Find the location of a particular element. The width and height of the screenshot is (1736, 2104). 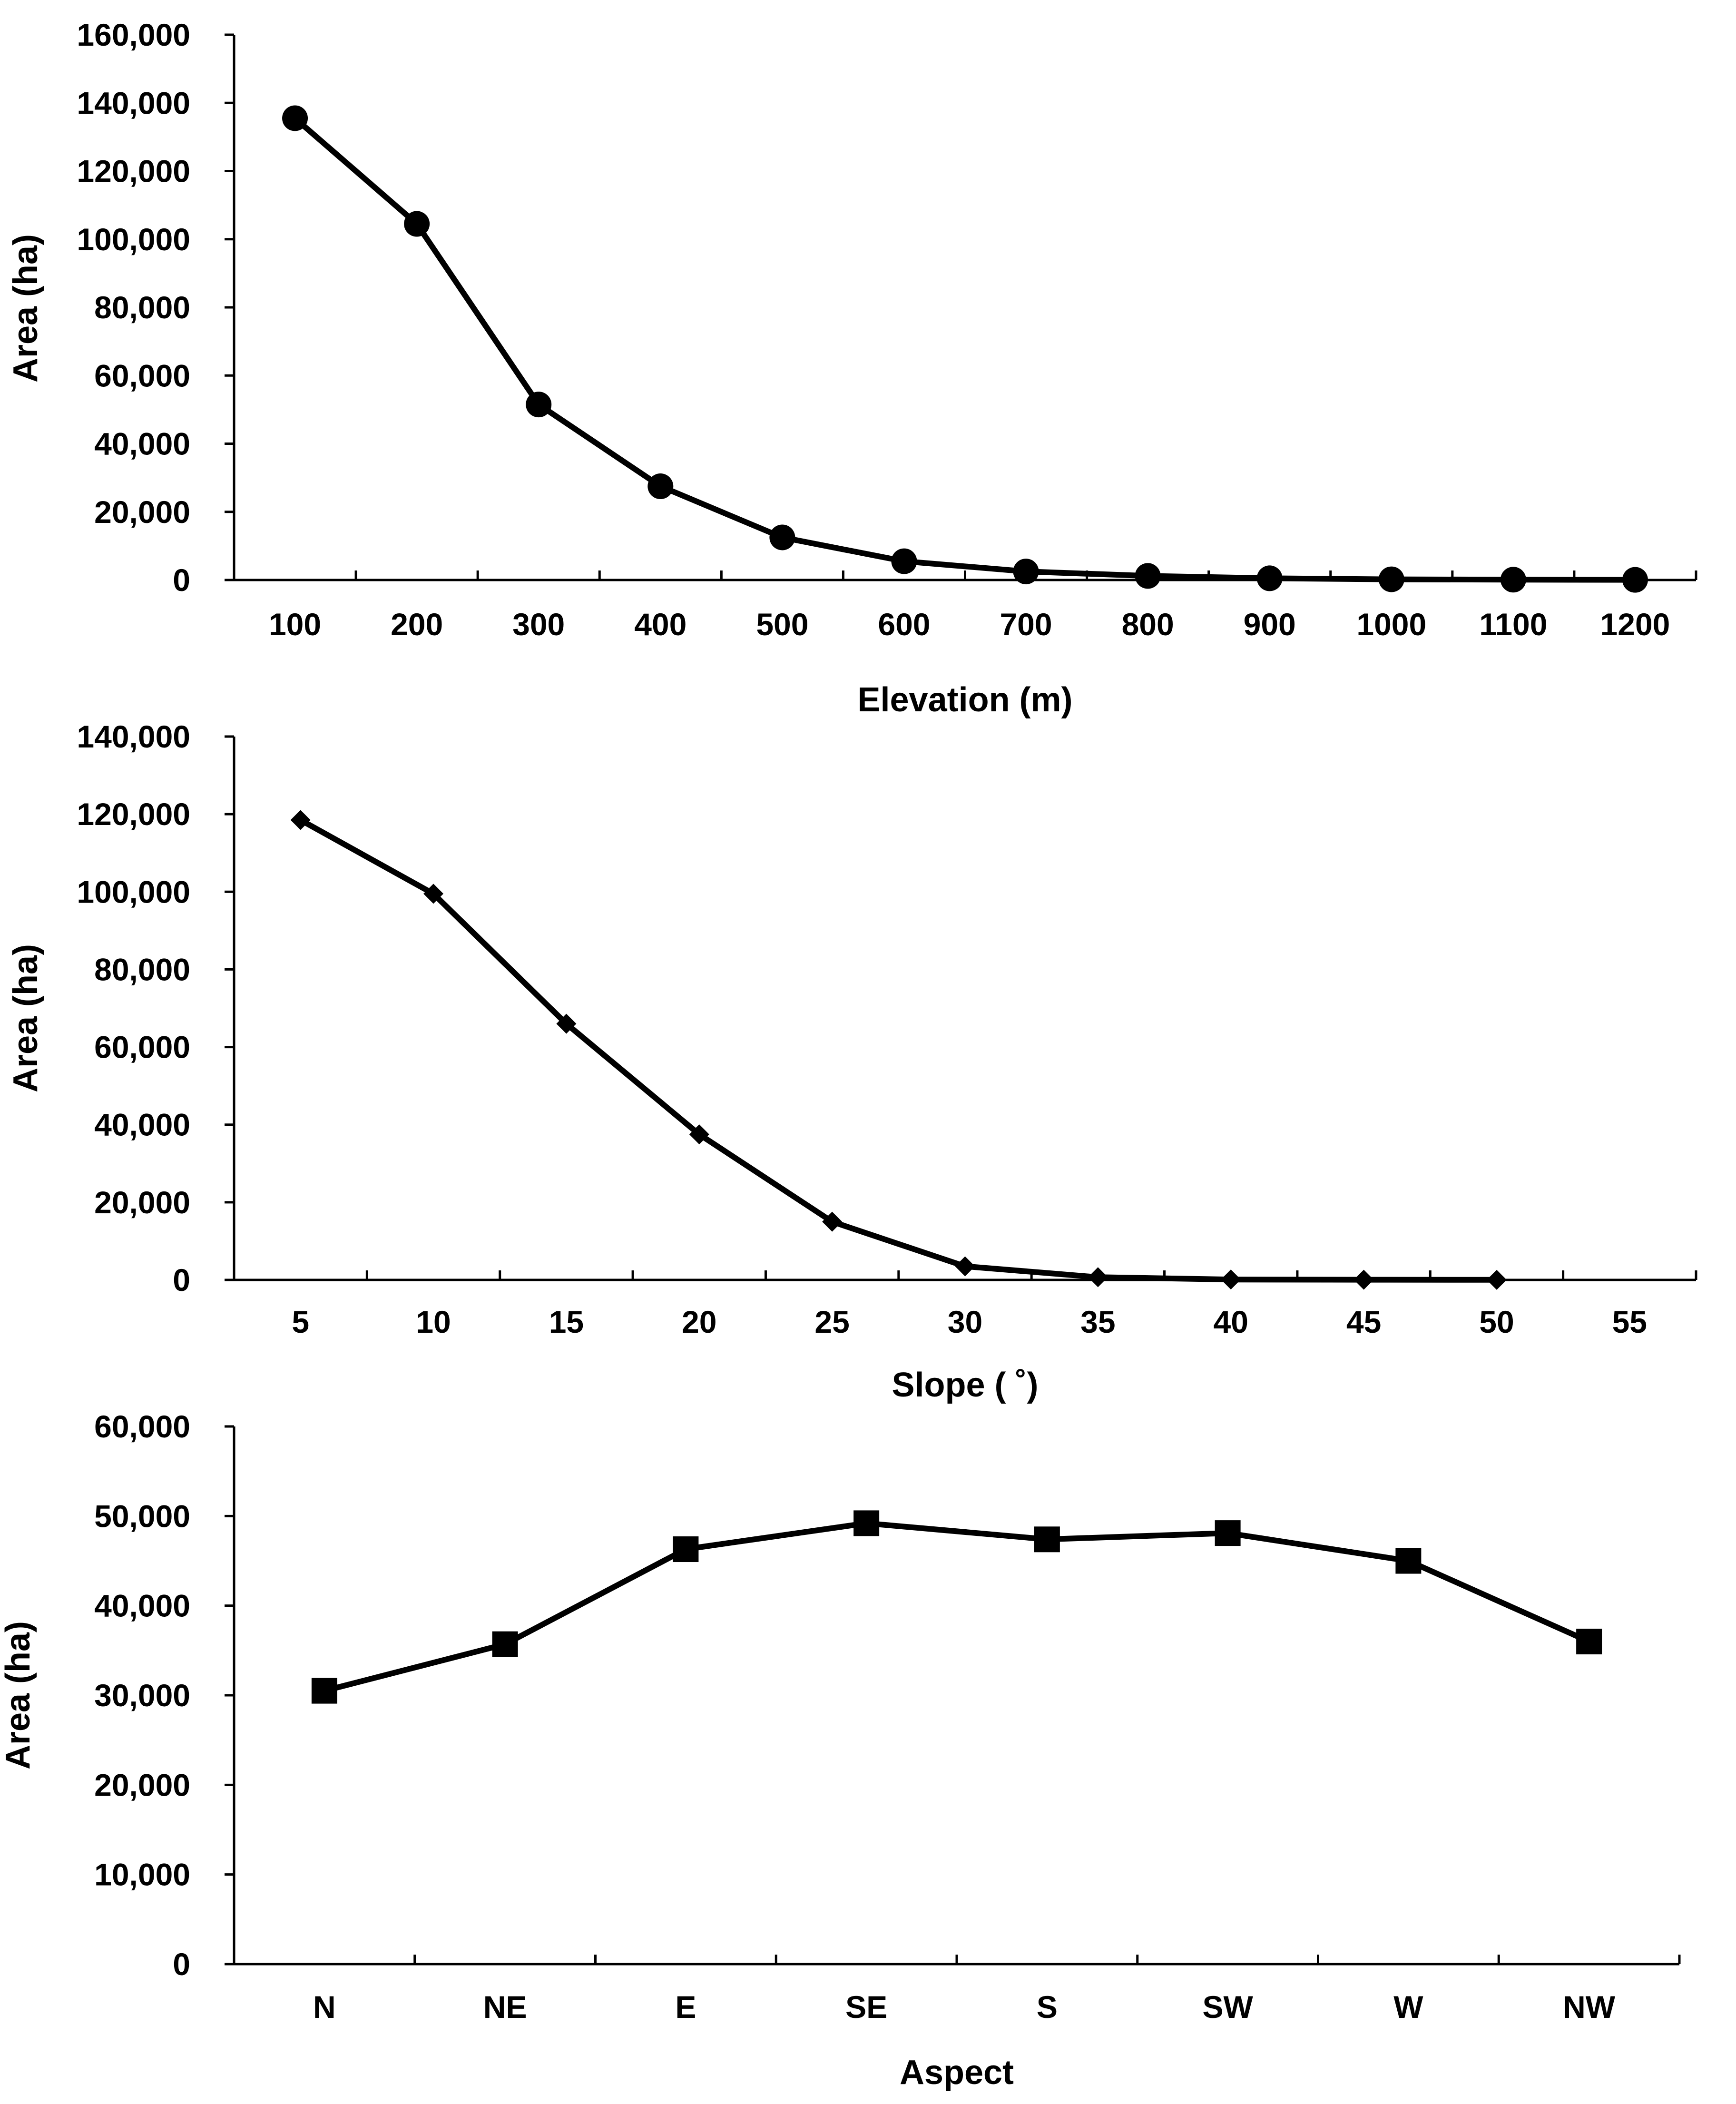

x-axis-title: Slope ( ˚) is located at coordinates (965, 1385).